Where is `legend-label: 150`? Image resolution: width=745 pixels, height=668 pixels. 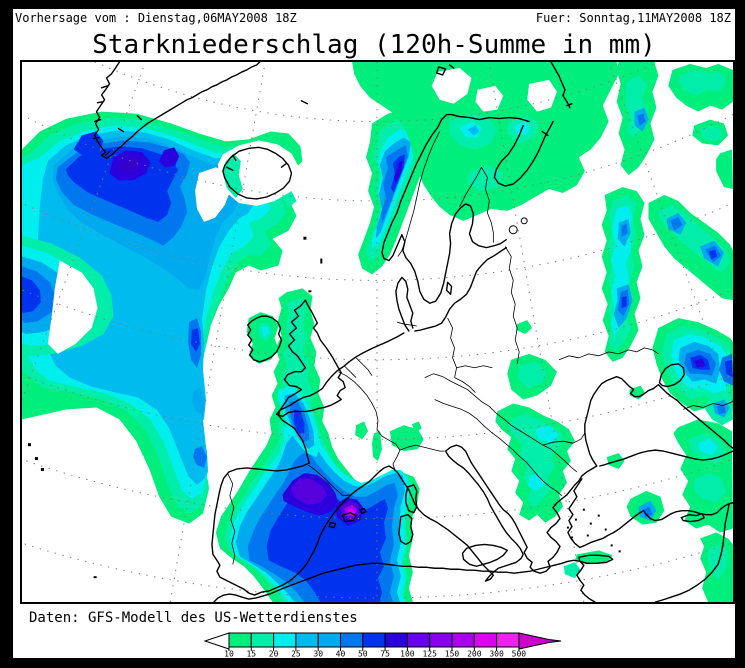
legend-label: 150 is located at coordinates (452, 654).